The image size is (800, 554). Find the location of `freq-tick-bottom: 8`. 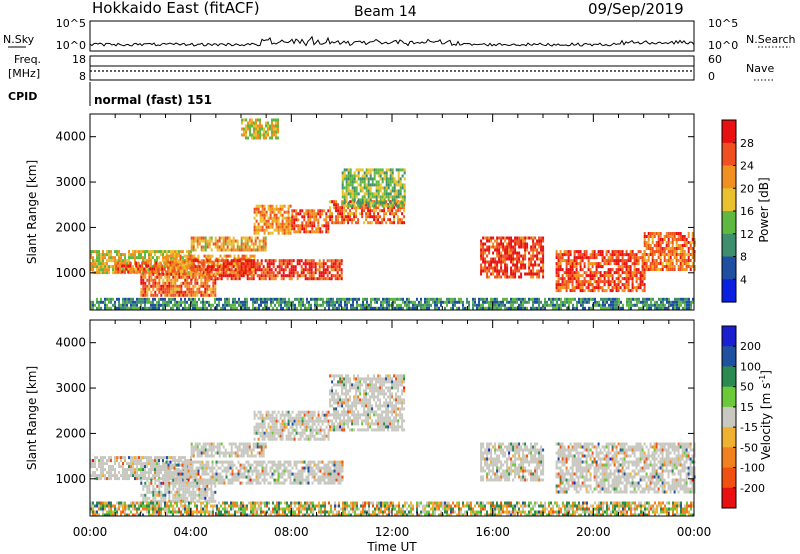

freq-tick-bottom: 8 is located at coordinates (82, 76).